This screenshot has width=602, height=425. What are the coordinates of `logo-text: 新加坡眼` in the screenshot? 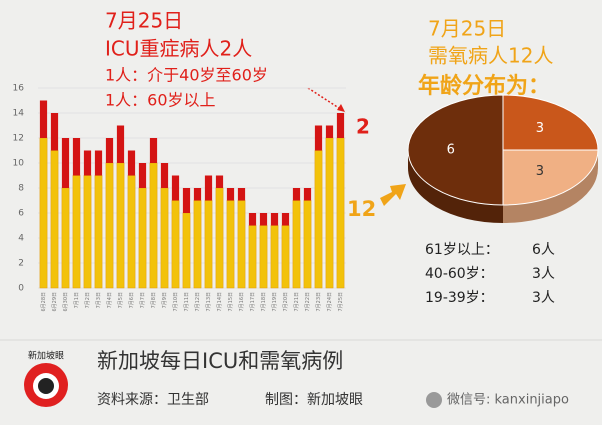 It's located at (46, 356).